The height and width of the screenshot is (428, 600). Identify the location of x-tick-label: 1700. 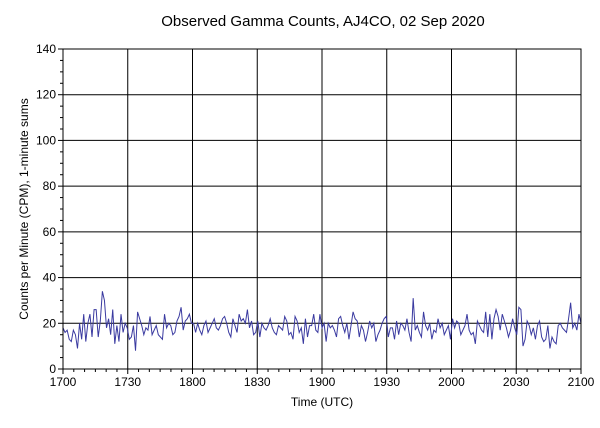
(63, 382).